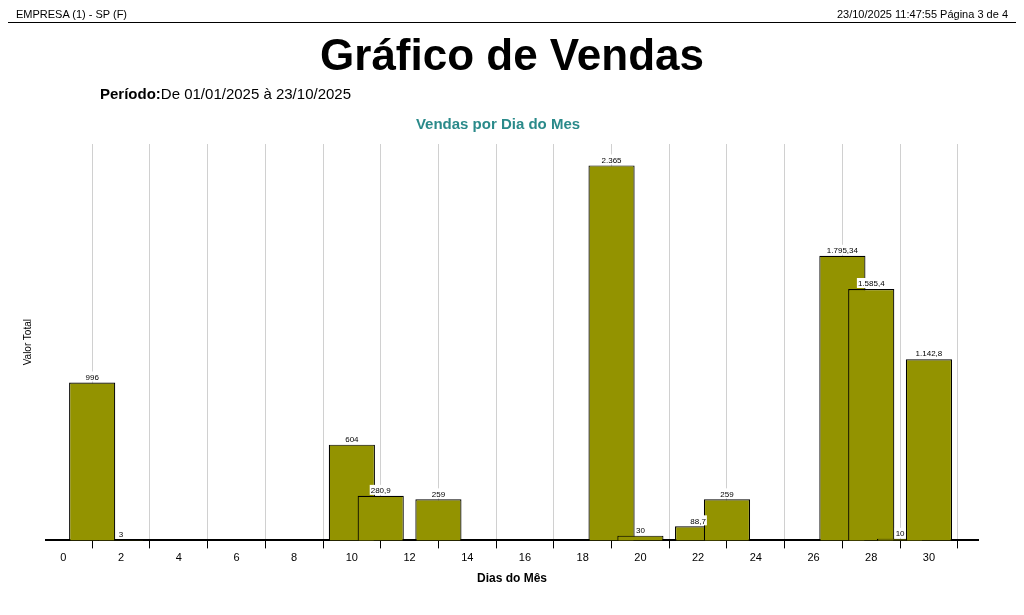 Image resolution: width=1024 pixels, height=615 pixels. I want to click on y-axis-title: Valor Total, so click(27, 342).